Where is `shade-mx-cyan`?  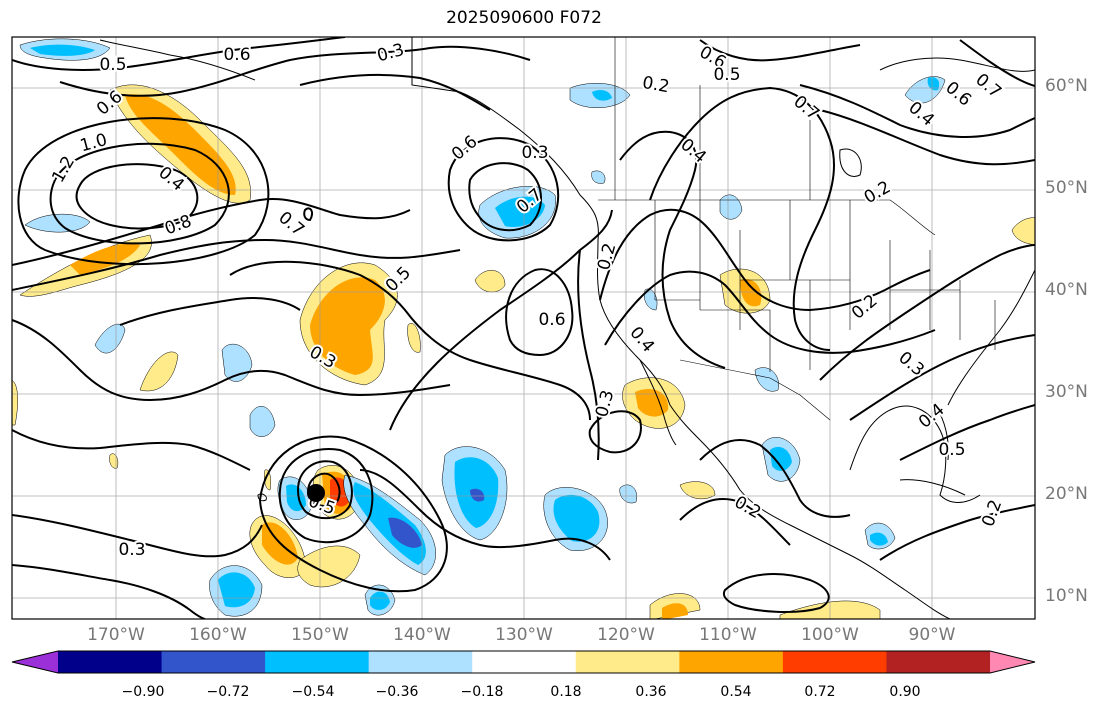
shade-mx-cyan is located at coordinates (781, 458).